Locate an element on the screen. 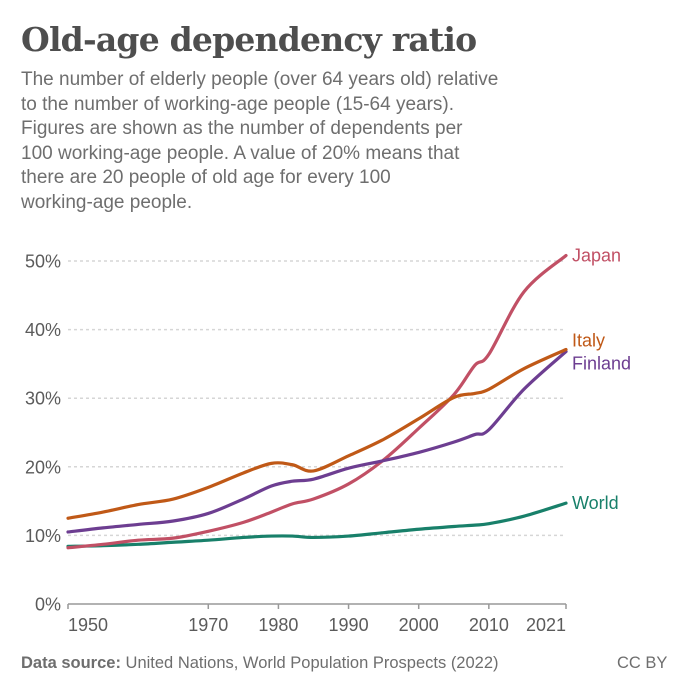 The height and width of the screenshot is (700, 700). x-axis: 1950 1970 1980 1990 2000 2010 2021 is located at coordinates (317, 619).